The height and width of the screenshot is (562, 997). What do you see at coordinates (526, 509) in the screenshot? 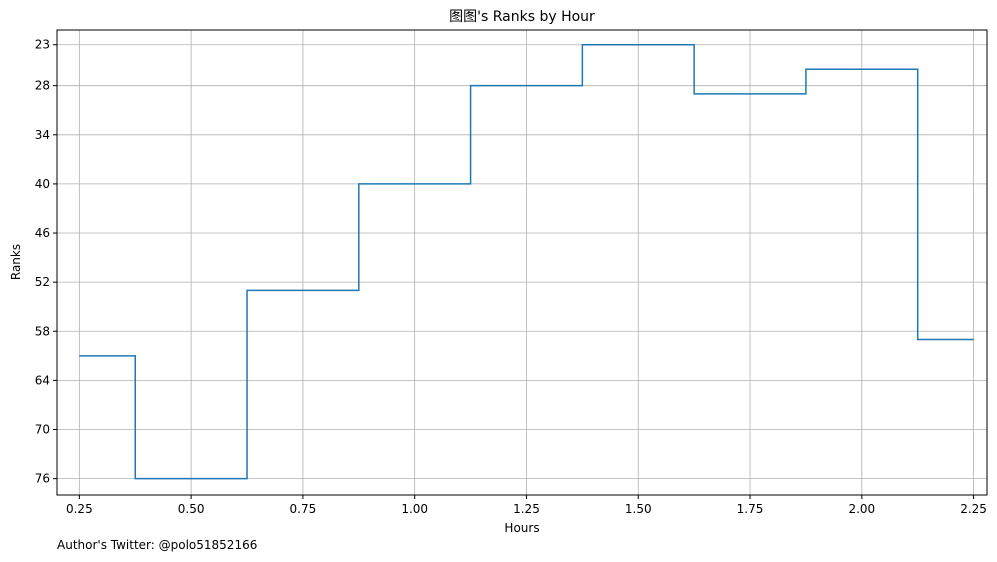
I see `x-tick-label: 1.25` at bounding box center [526, 509].